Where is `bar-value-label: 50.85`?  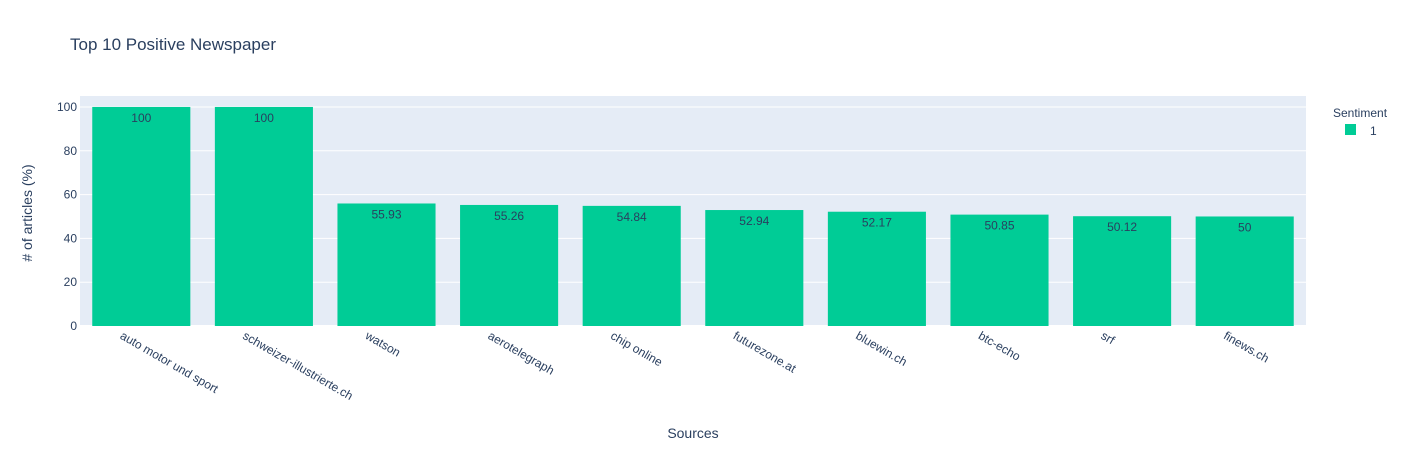
bar-value-label: 50.85 is located at coordinates (999, 226).